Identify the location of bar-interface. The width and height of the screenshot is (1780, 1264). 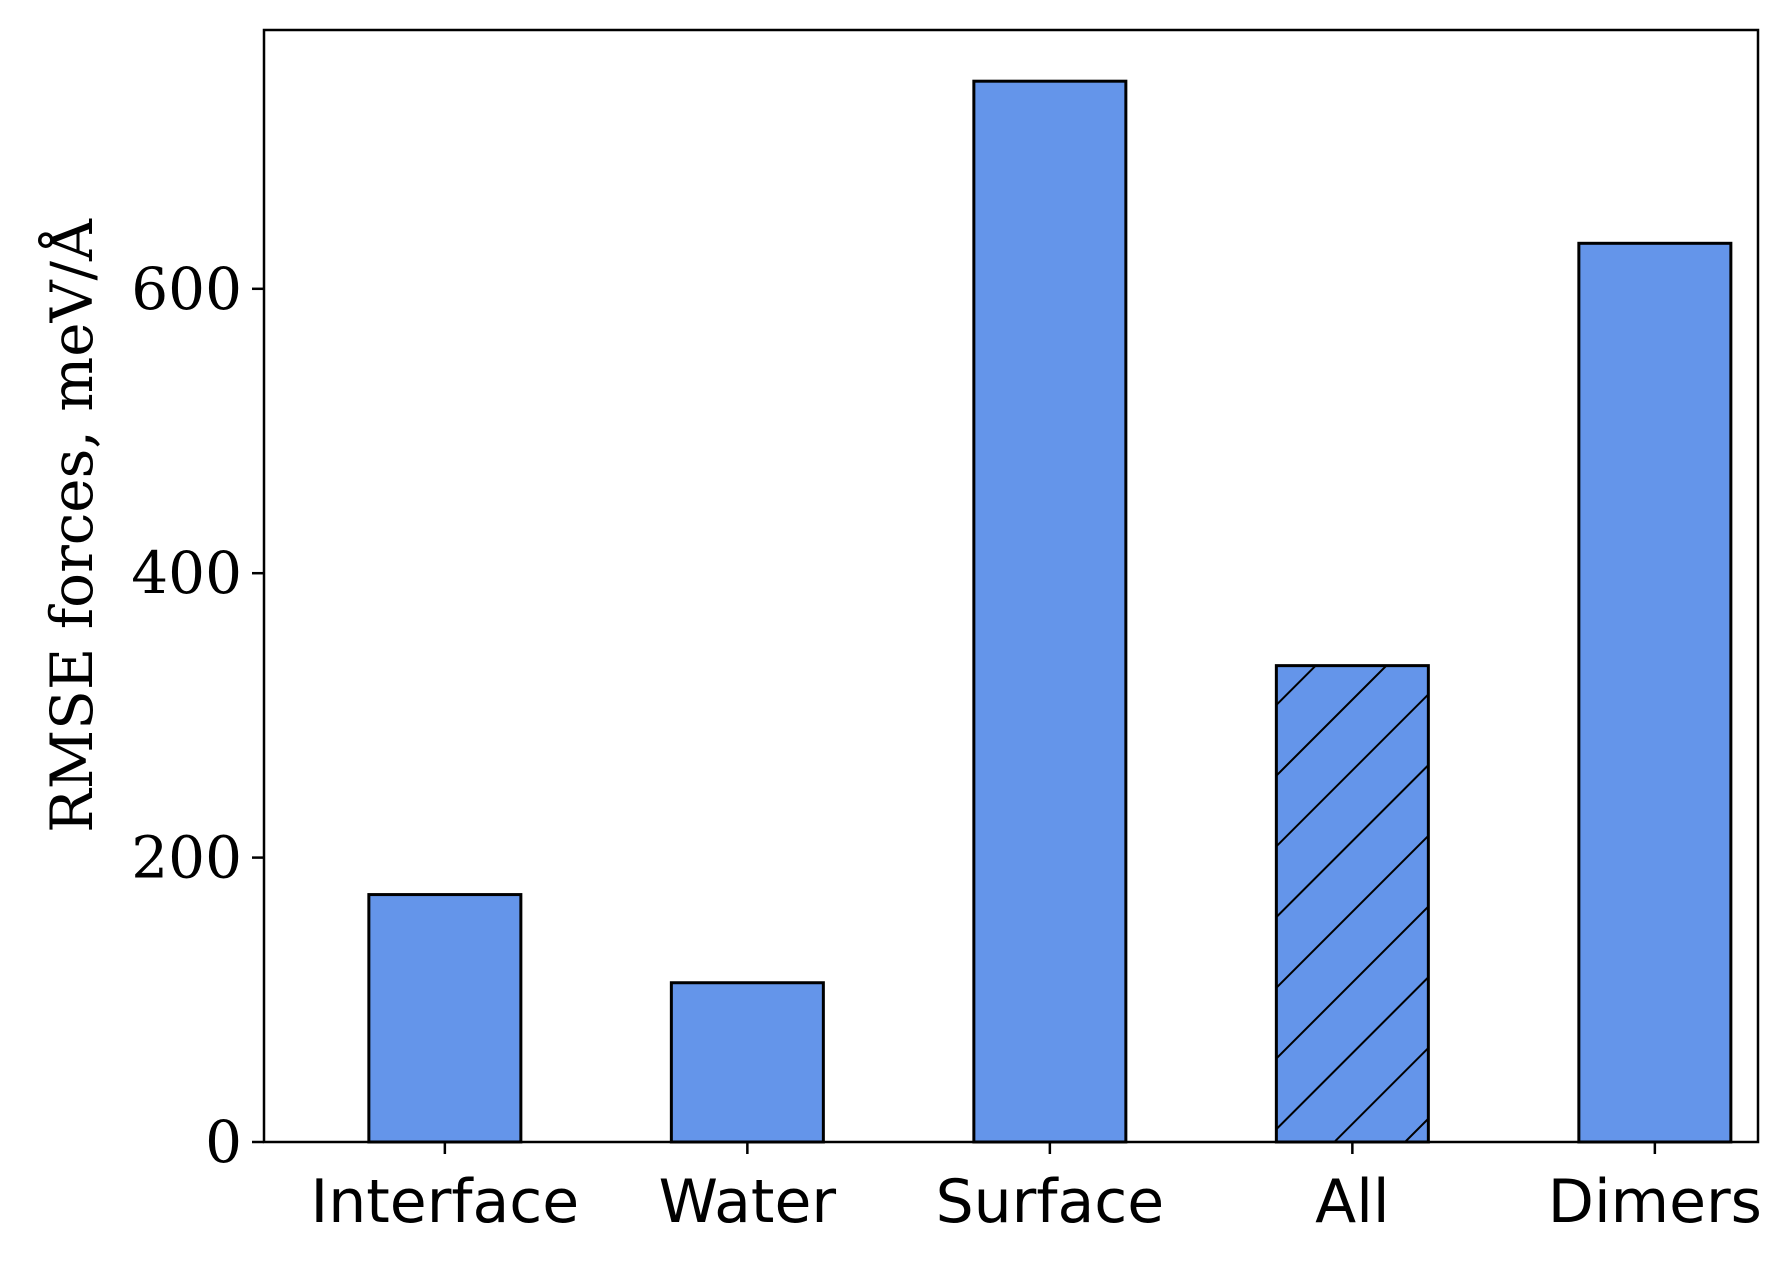
(445, 1018).